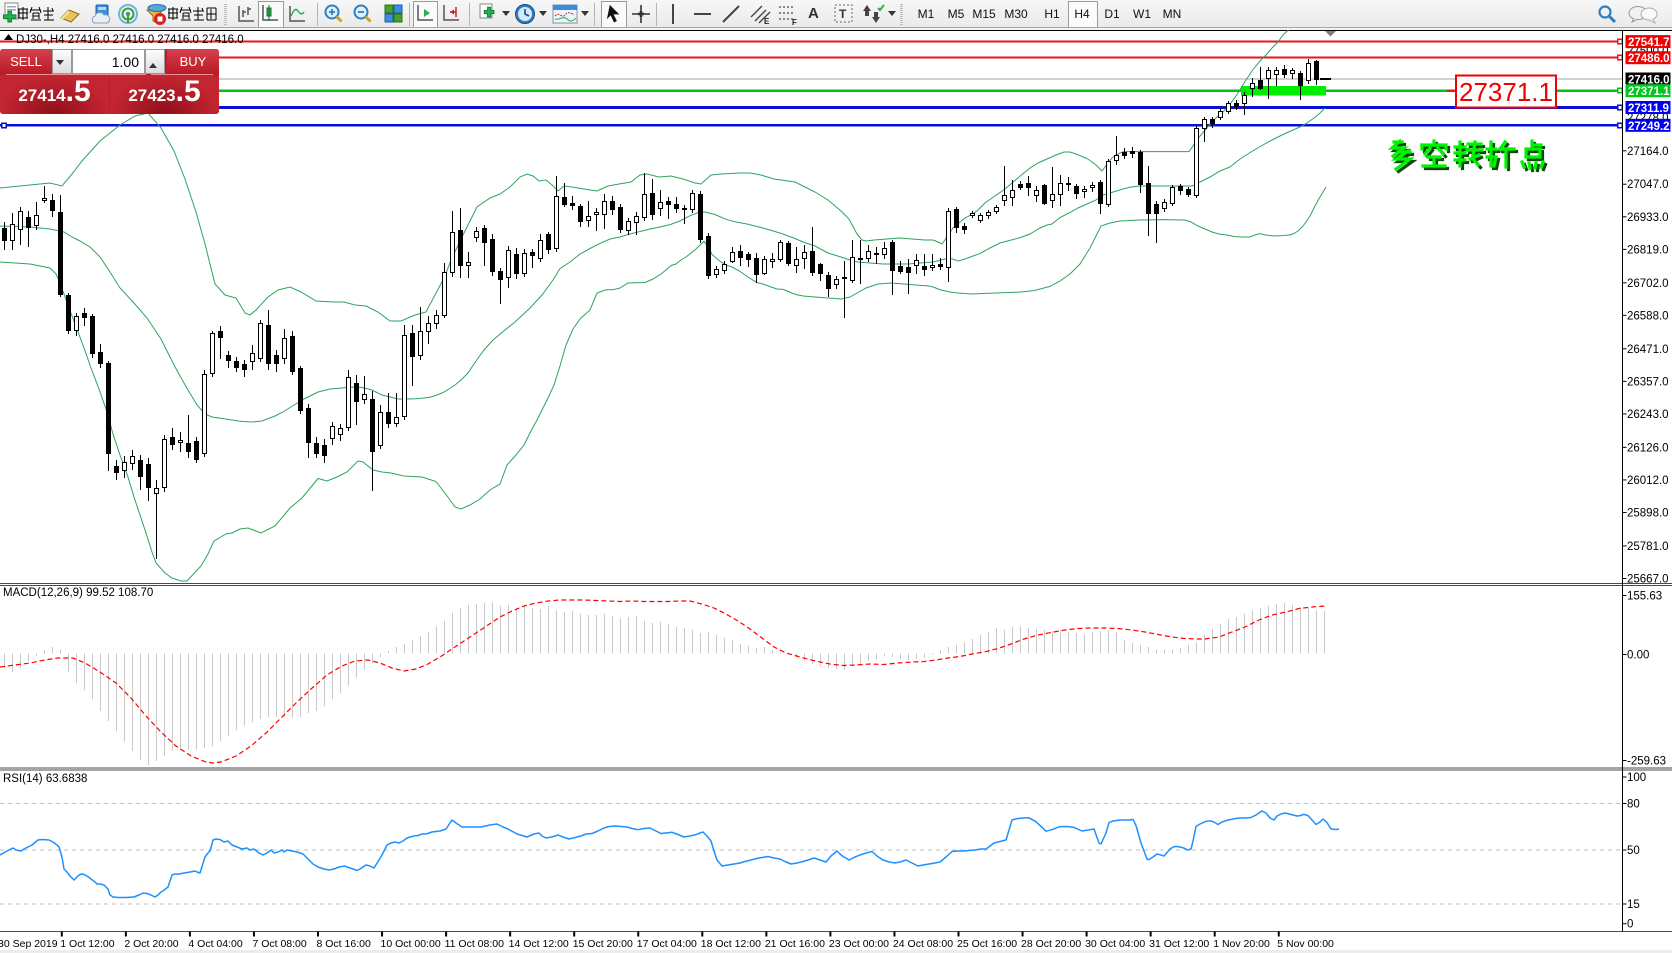  I want to click on svg-text: 26243.0, so click(1648, 415).